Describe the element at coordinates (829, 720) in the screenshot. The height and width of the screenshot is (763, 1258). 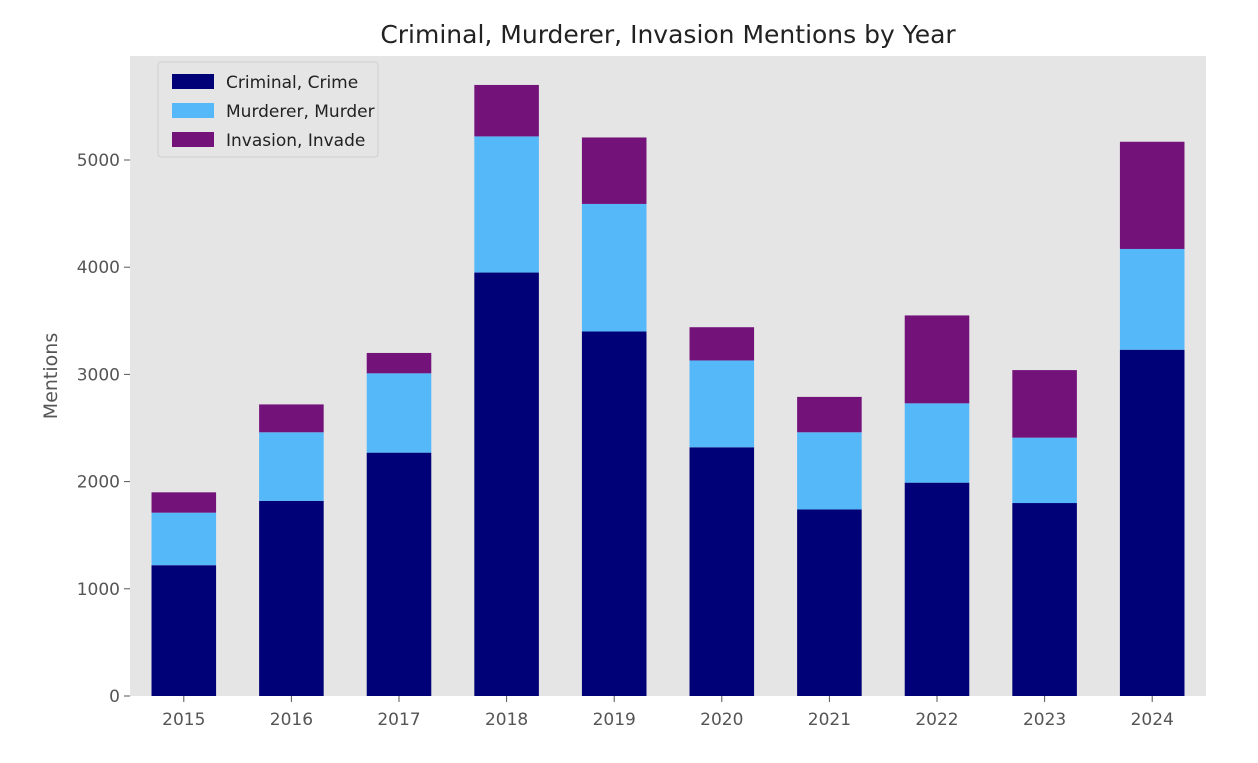
I see `x-tick-label: 2021` at that location.